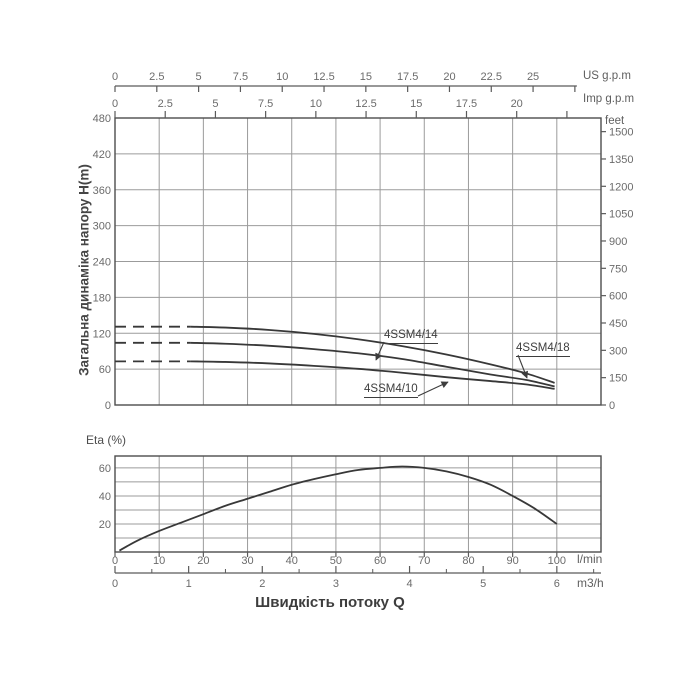 The width and height of the screenshot is (700, 700). Describe the element at coordinates (416, 104) in the screenshot. I see `imp-gpm-tick-label: 15` at that location.